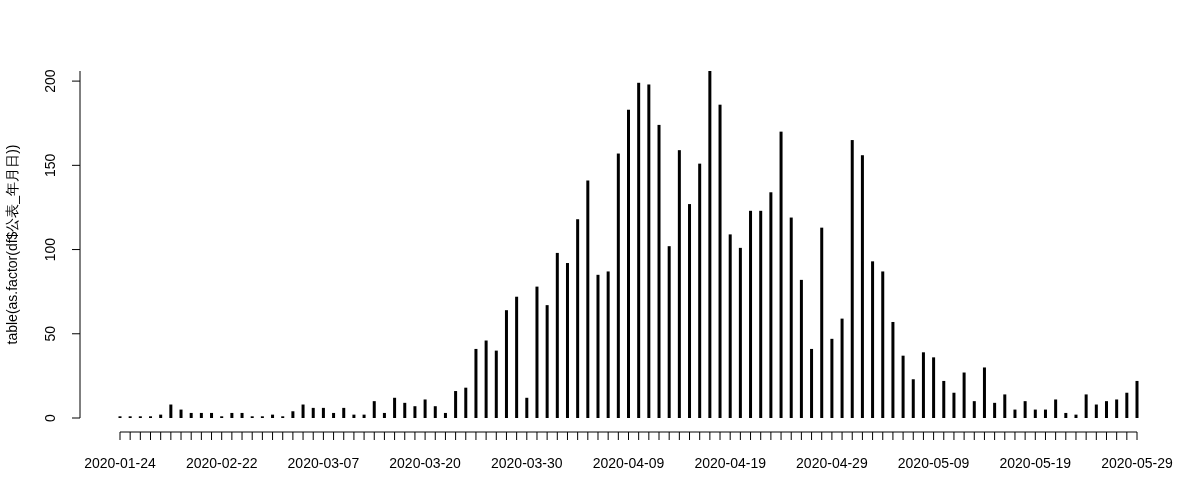 The height and width of the screenshot is (478, 1193). I want to click on x-tick-label: 2020-02-22, so click(221, 463).